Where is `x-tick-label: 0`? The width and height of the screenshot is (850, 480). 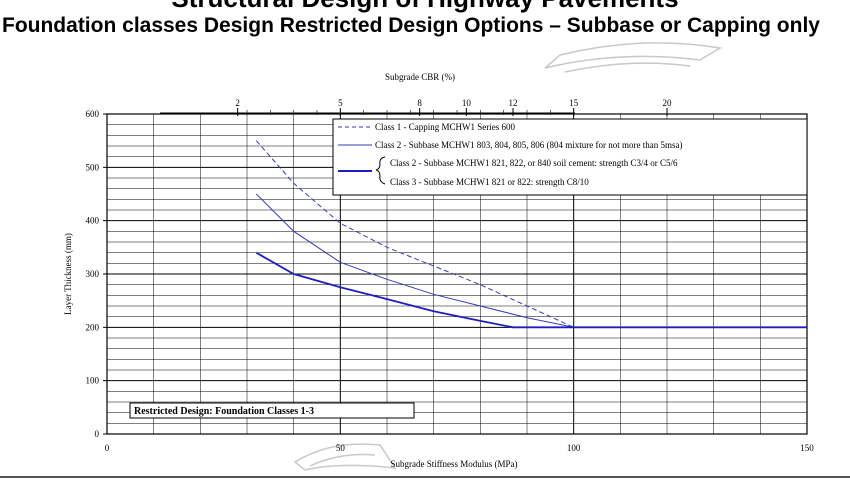 x-tick-label: 0 is located at coordinates (107, 448).